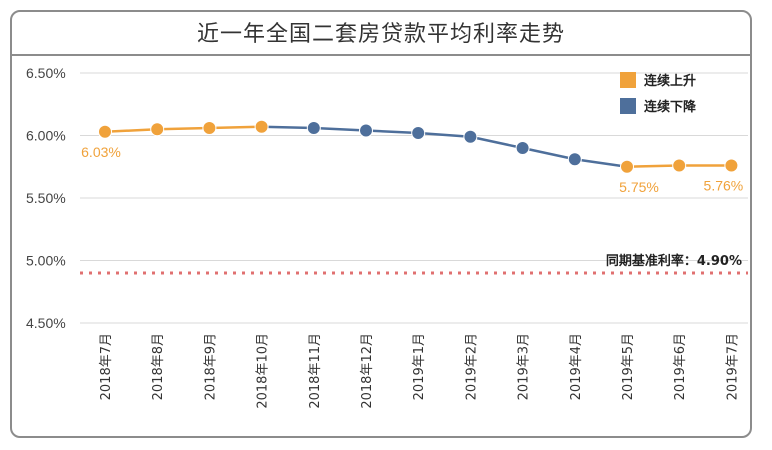 The width and height of the screenshot is (772, 450). I want to click on x-tick-label: 2018年10月, so click(263, 371).